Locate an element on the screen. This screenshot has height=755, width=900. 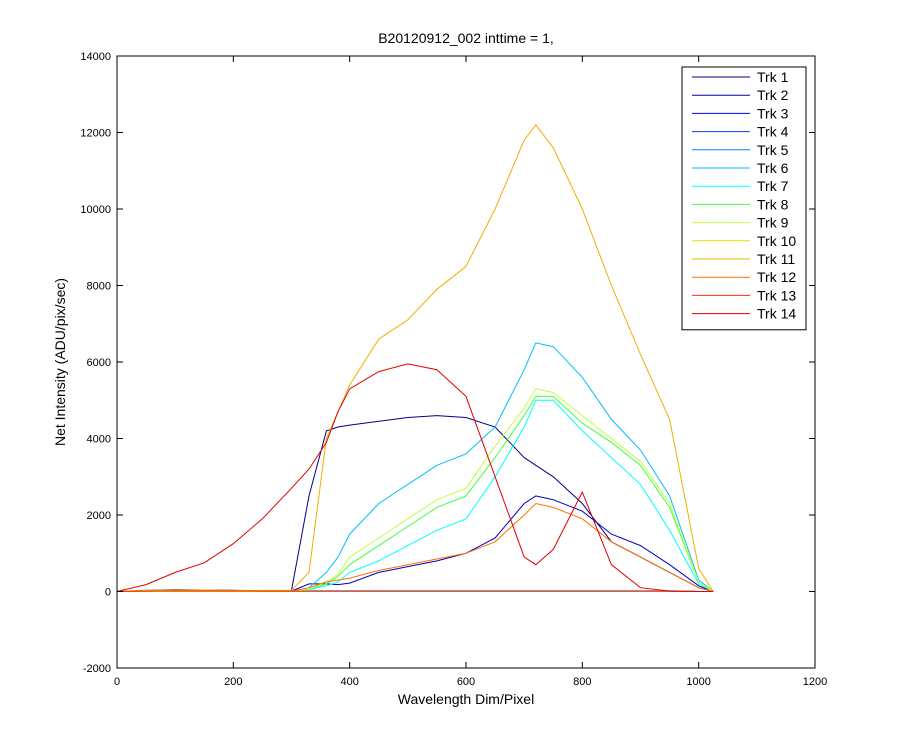
legend-label: Trk 4 is located at coordinates (773, 132).